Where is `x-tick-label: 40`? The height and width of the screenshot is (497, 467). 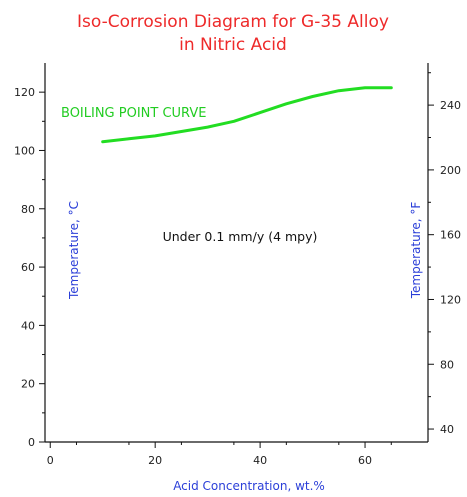
x-tick-label: 40 is located at coordinates (260, 460).